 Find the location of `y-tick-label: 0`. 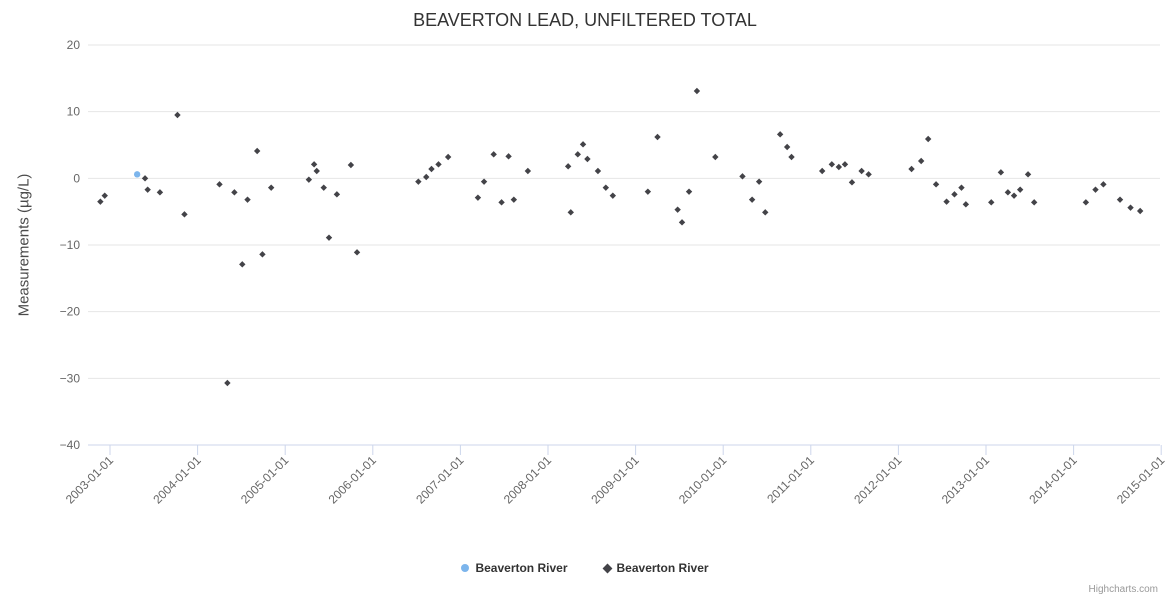

y-tick-label: 0 is located at coordinates (76, 178).